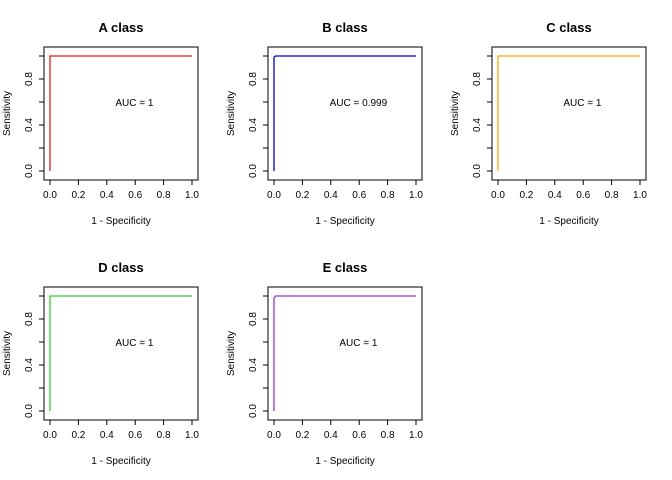 The image size is (672, 480). What do you see at coordinates (569, 27) in the screenshot?
I see `chart-title: C class` at bounding box center [569, 27].